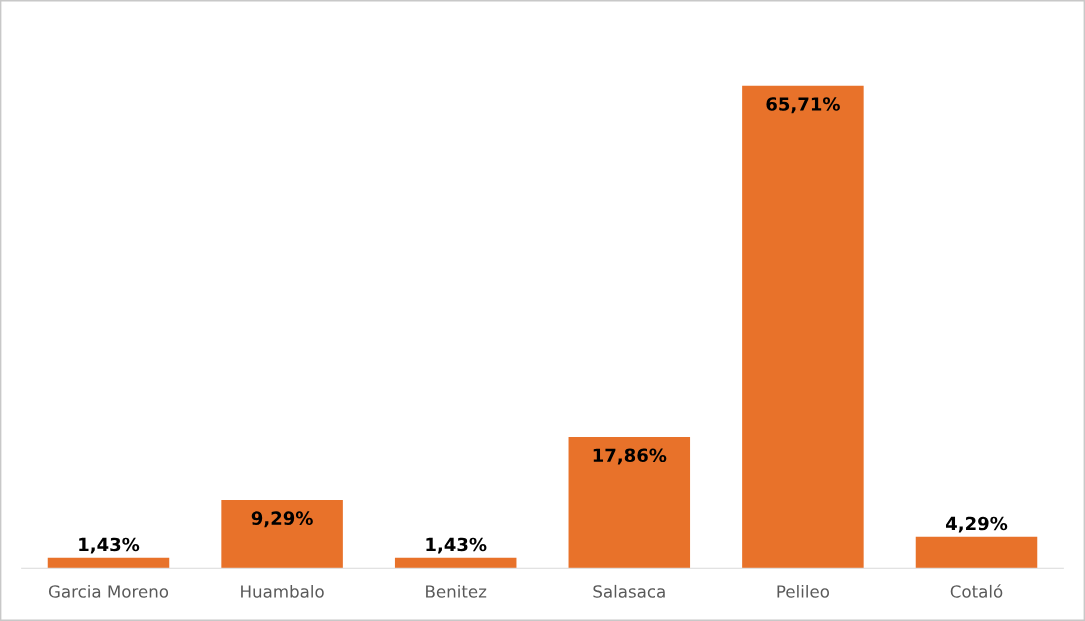 This screenshot has height=621, width=1085. Describe the element at coordinates (803, 105) in the screenshot. I see `data-label: 65,71%` at that location.